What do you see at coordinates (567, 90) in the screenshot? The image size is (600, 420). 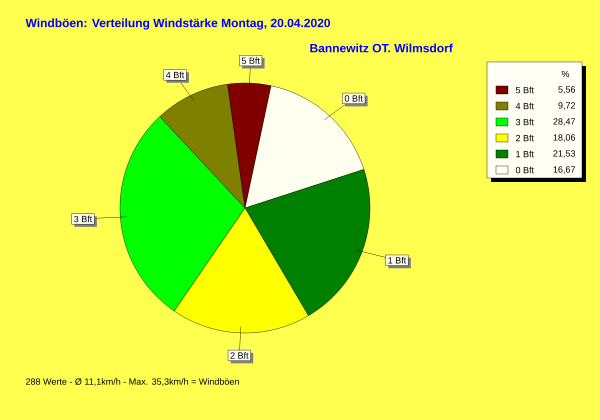 I see `data-label: 5,56` at bounding box center [567, 90].